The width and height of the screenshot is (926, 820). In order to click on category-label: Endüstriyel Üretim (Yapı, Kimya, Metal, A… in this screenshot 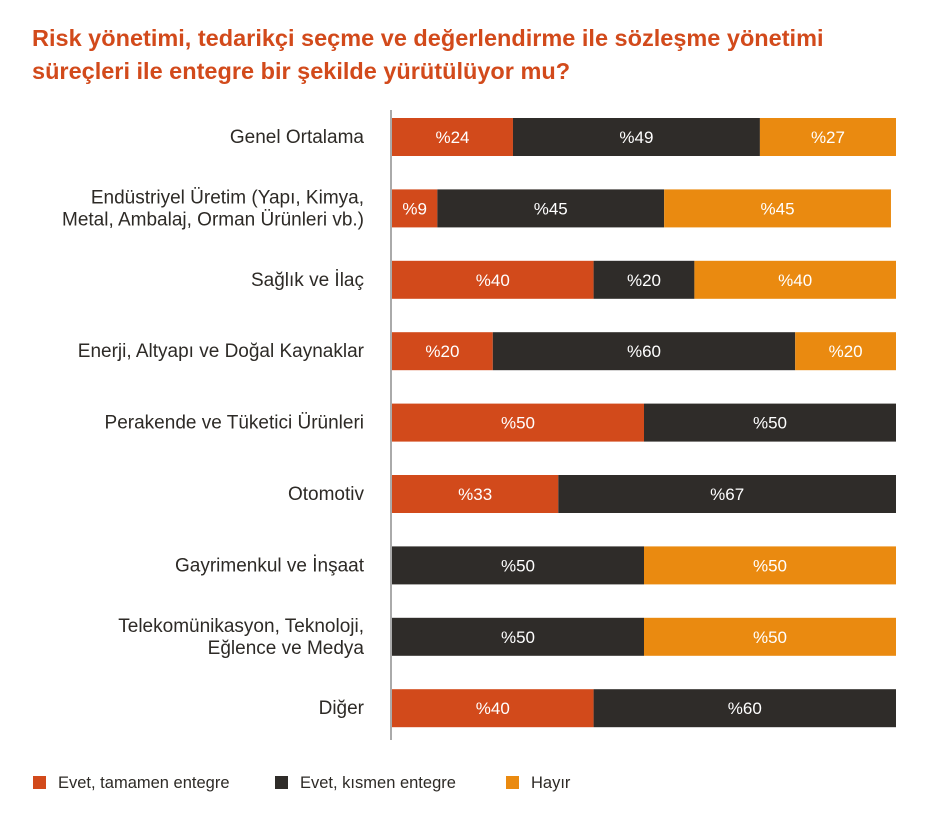, I will do `click(213, 208)`.